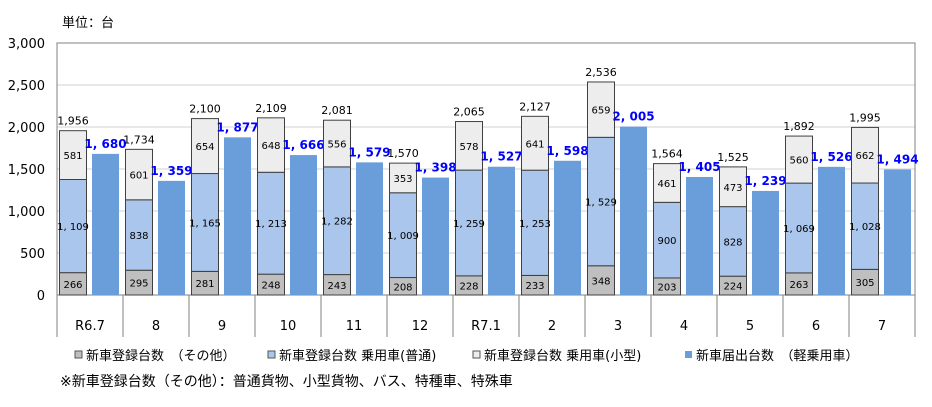 The width and height of the screenshot is (932, 407). What do you see at coordinates (73, 121) in the screenshot?
I see `total-value-label: 1,956` at bounding box center [73, 121].